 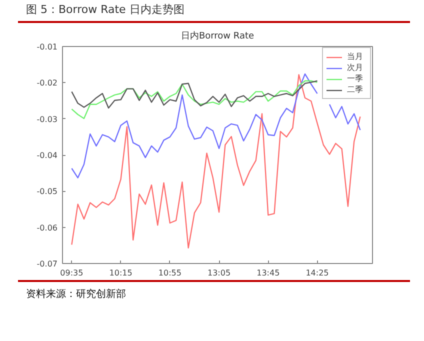 What do you see at coordinates (355, 78) in the screenshot?
I see `legend-label: 一季` at bounding box center [355, 78].